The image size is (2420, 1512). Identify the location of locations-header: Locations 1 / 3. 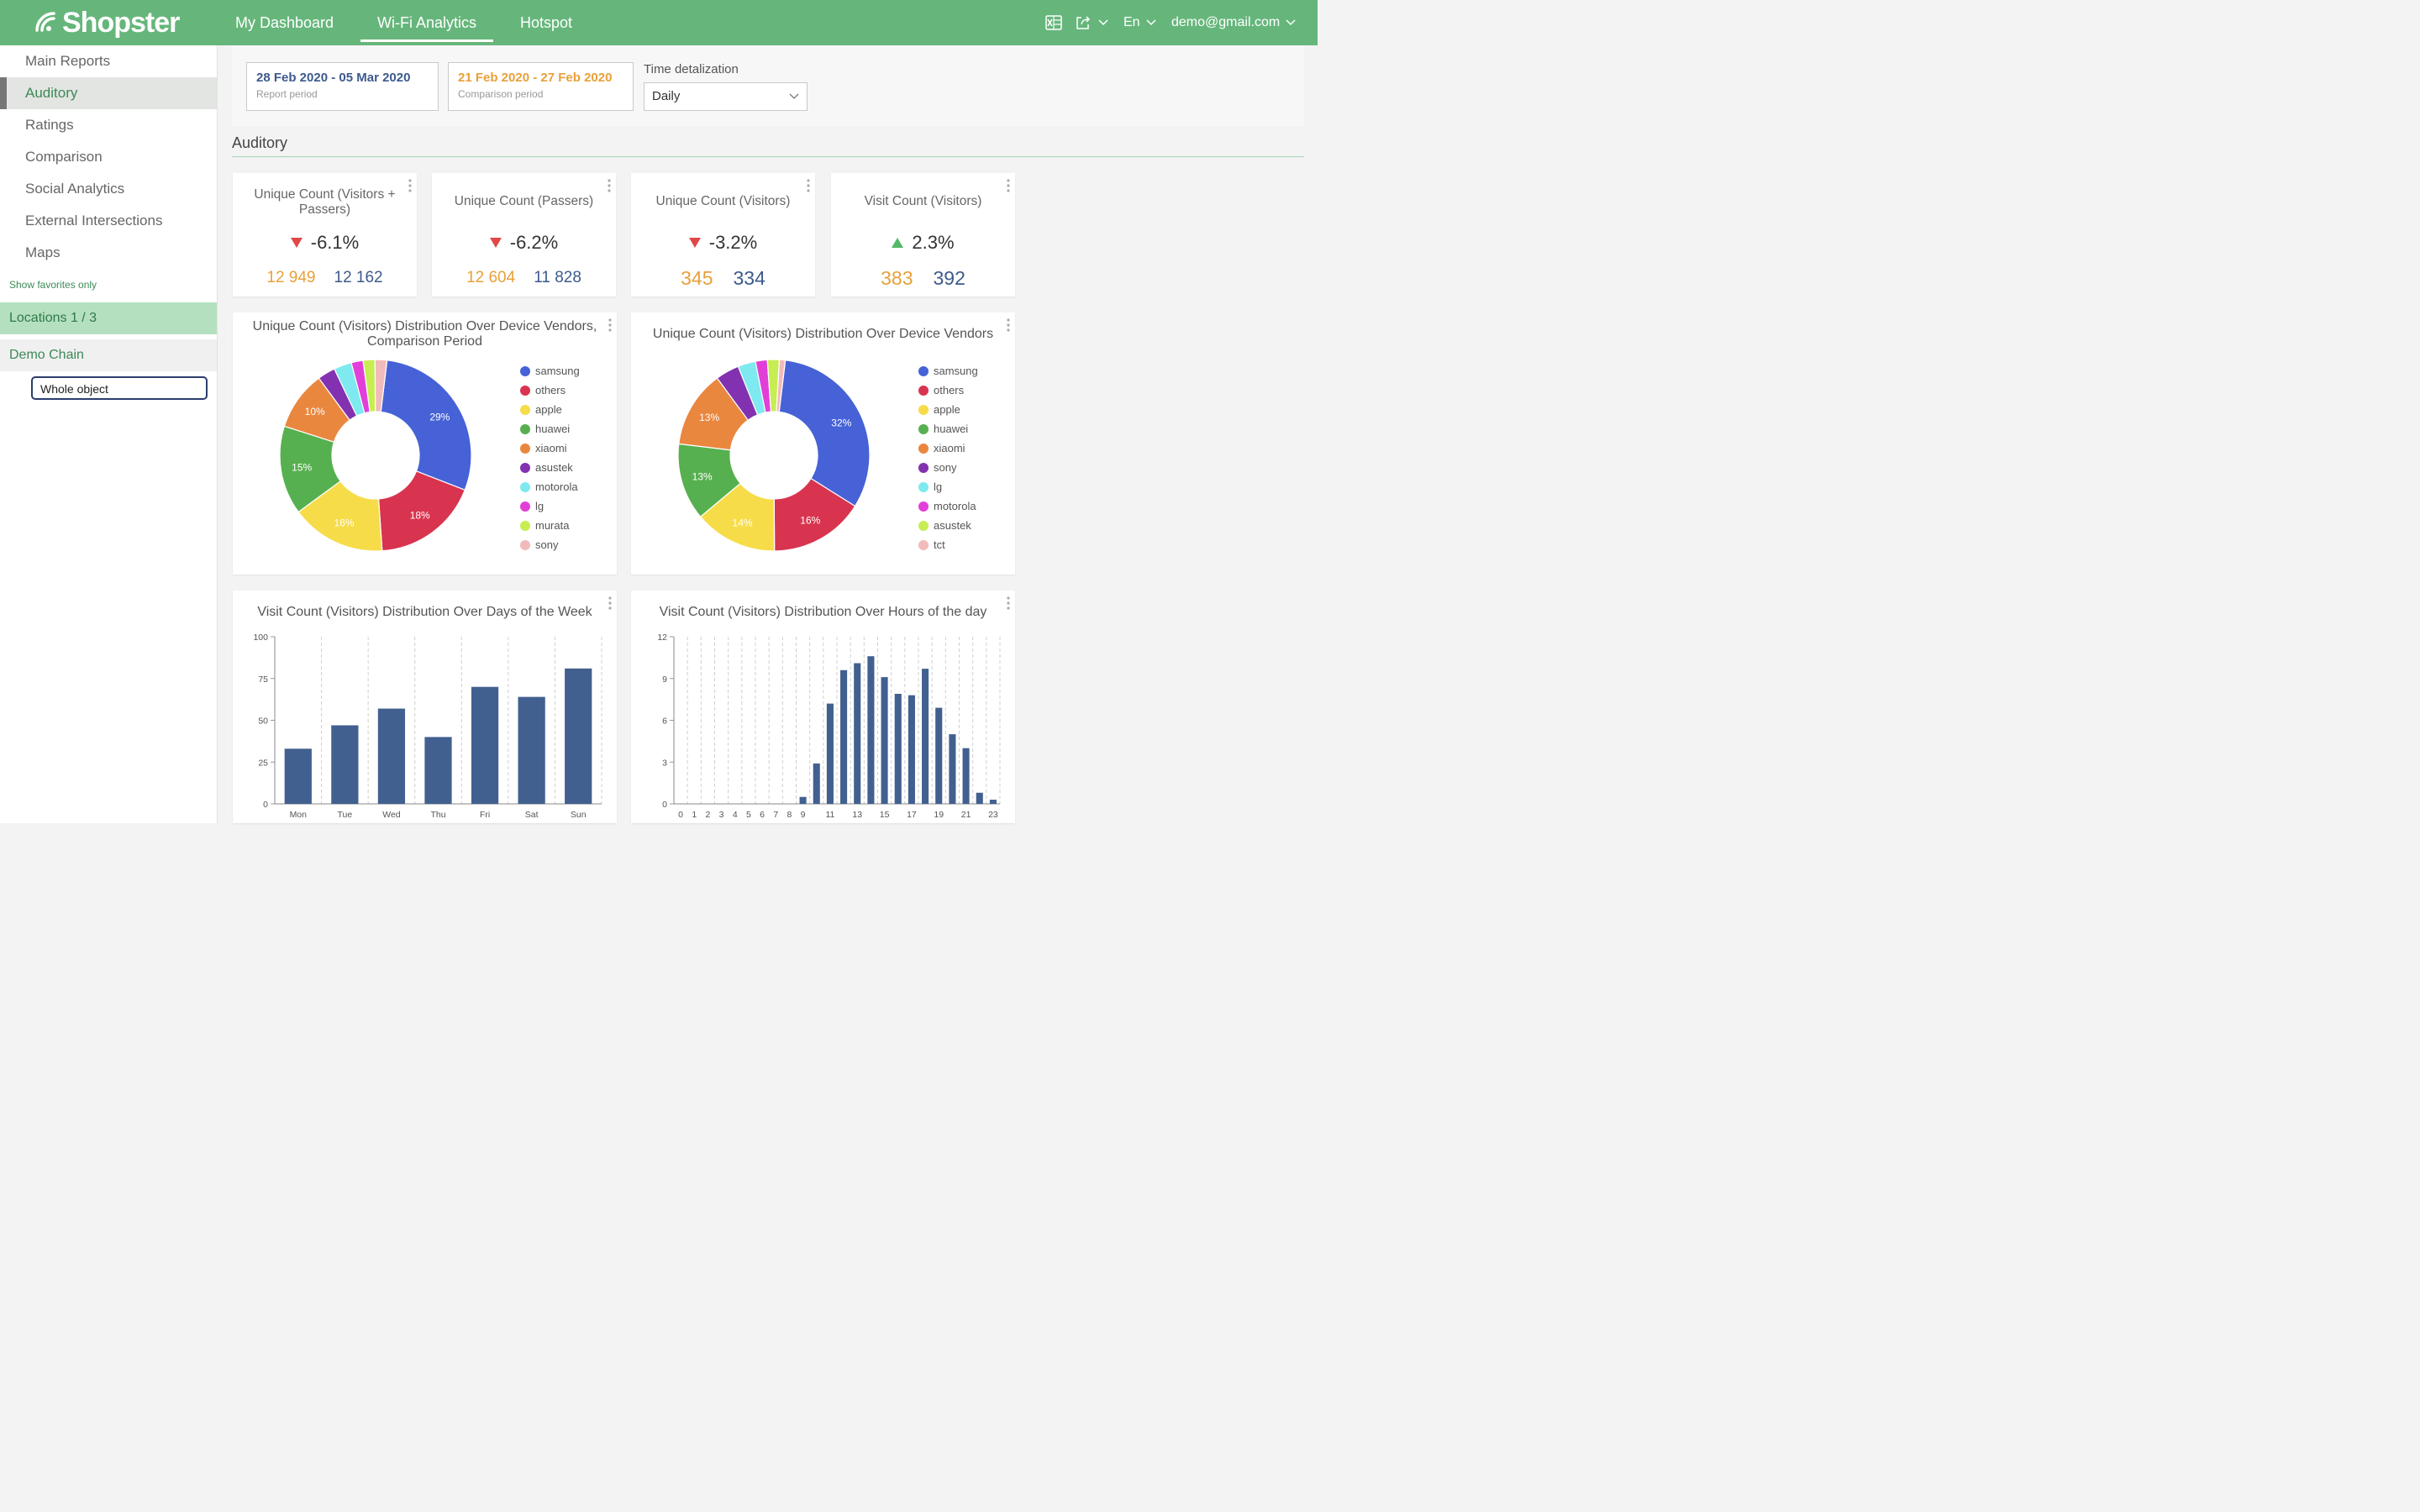
(109, 318).